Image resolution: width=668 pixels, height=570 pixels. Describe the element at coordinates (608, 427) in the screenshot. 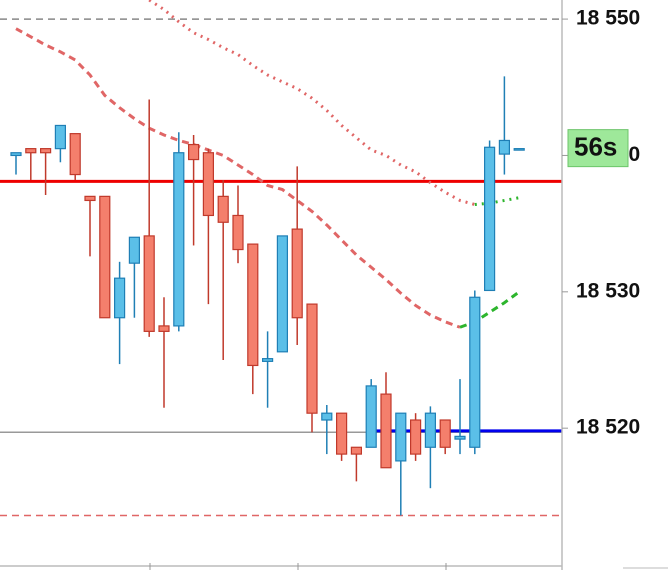

I see `y-tick-label: 18 520` at that location.